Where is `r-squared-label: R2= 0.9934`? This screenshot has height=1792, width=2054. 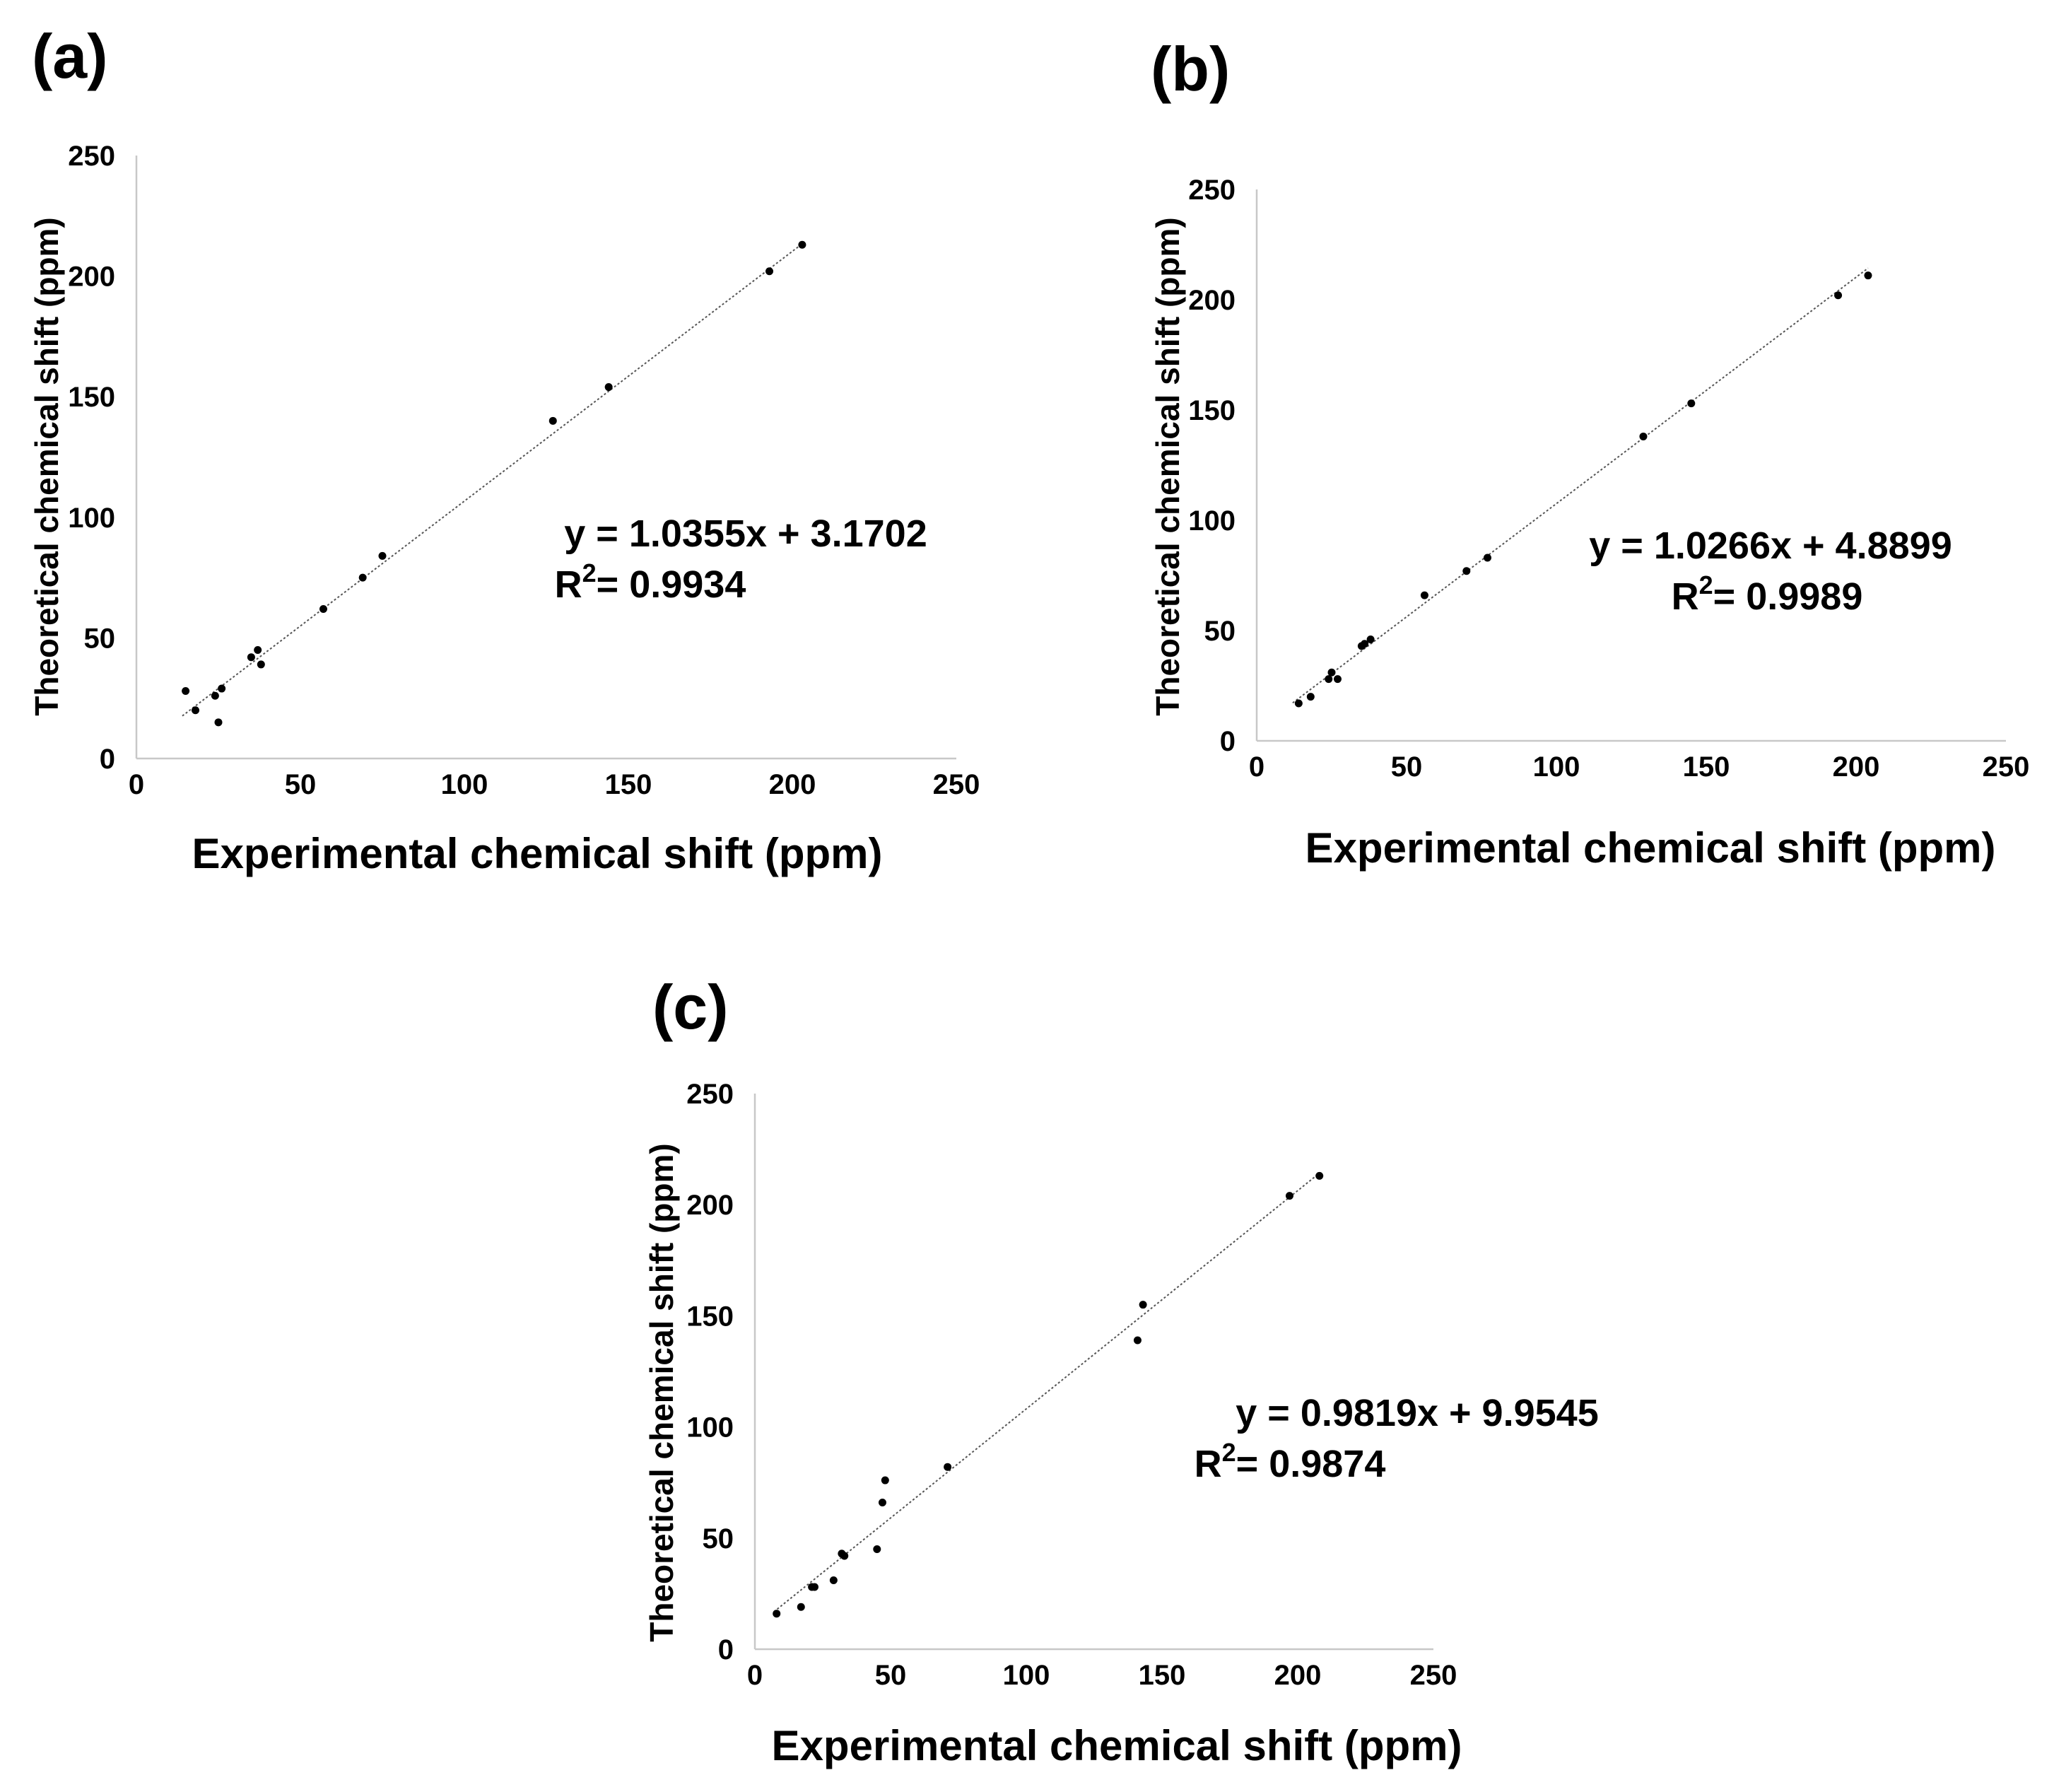
r-squared-label: R2= 0.9934 is located at coordinates (651, 582).